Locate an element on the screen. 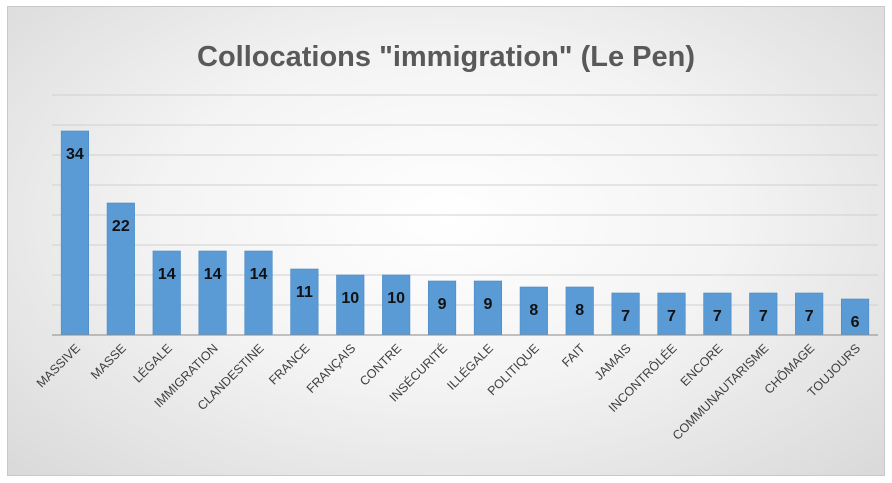 This screenshot has width=892, height=483. x-tick-label: LÉGALE is located at coordinates (152, 363).